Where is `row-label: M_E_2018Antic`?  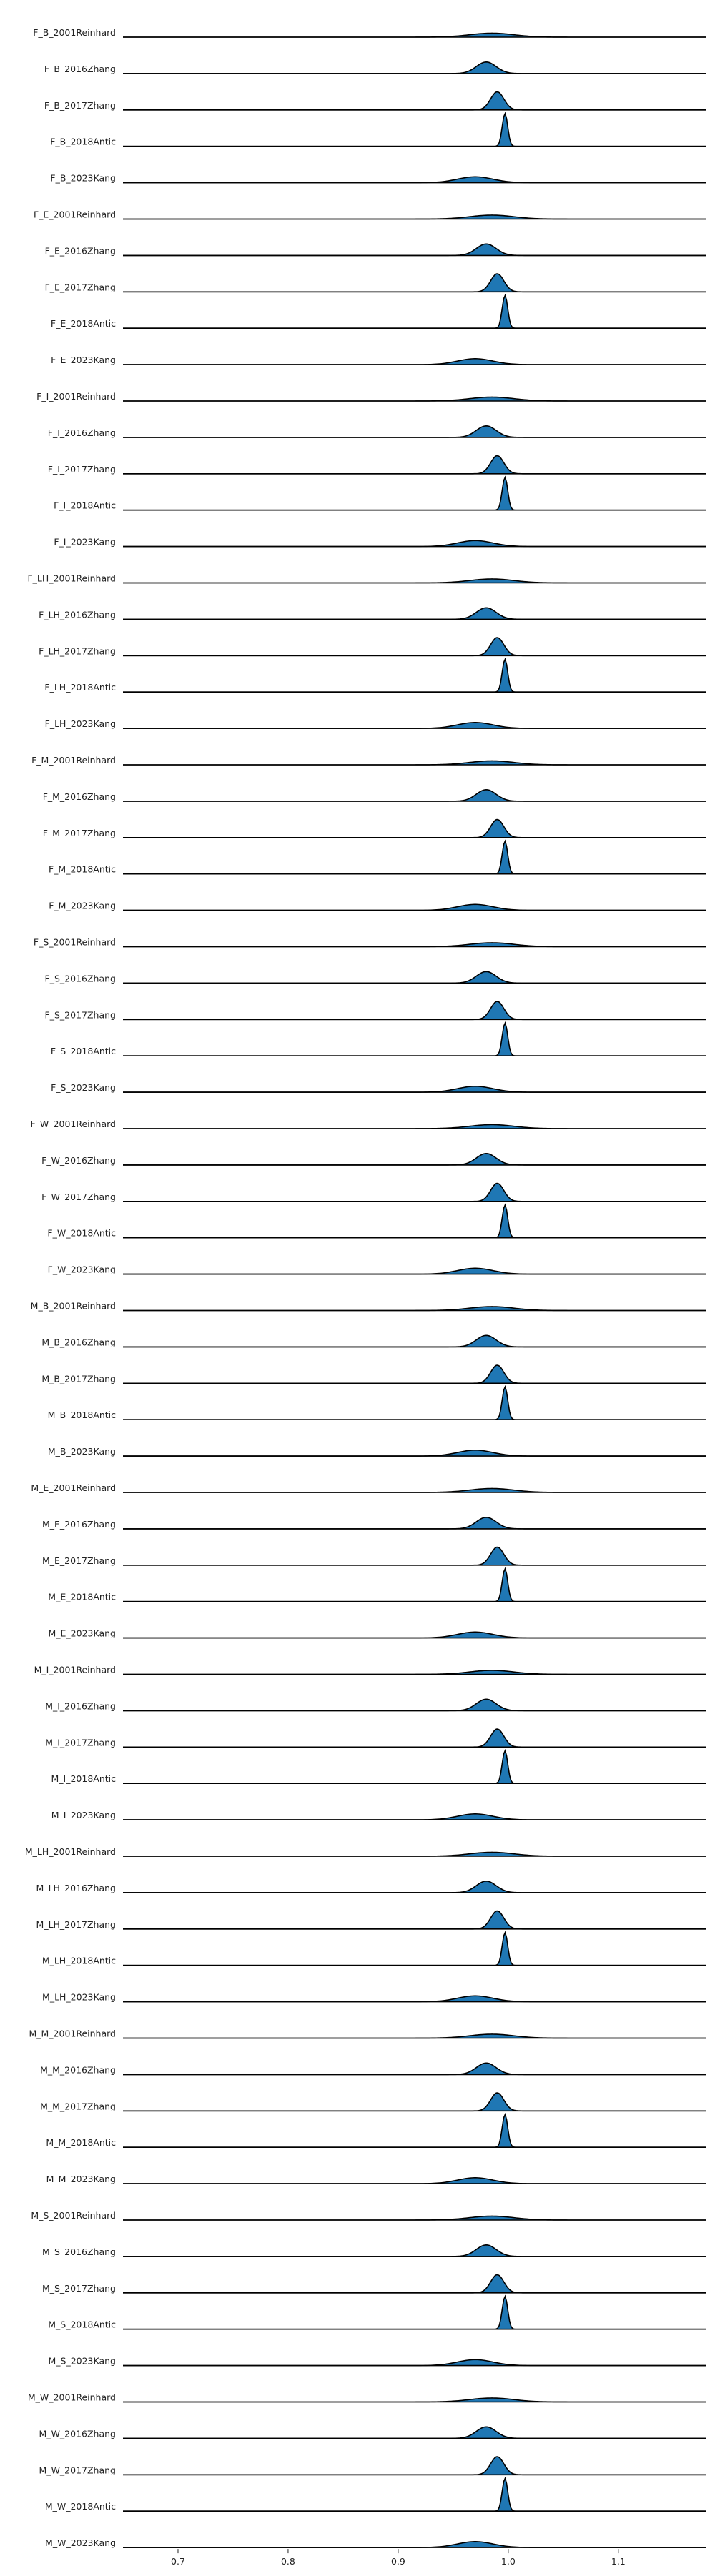
row-label: M_E_2018Antic is located at coordinates (82, 1597).